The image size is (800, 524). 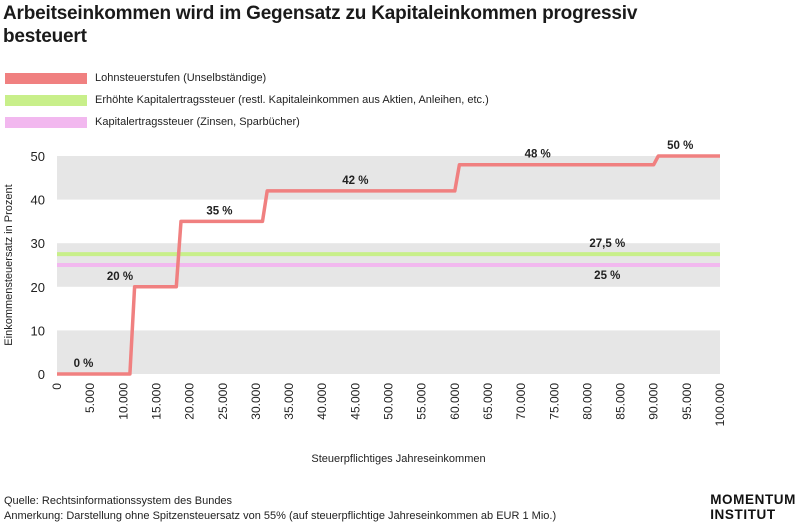 What do you see at coordinates (120, 277) in the screenshot?
I see `data-label: 20 %` at bounding box center [120, 277].